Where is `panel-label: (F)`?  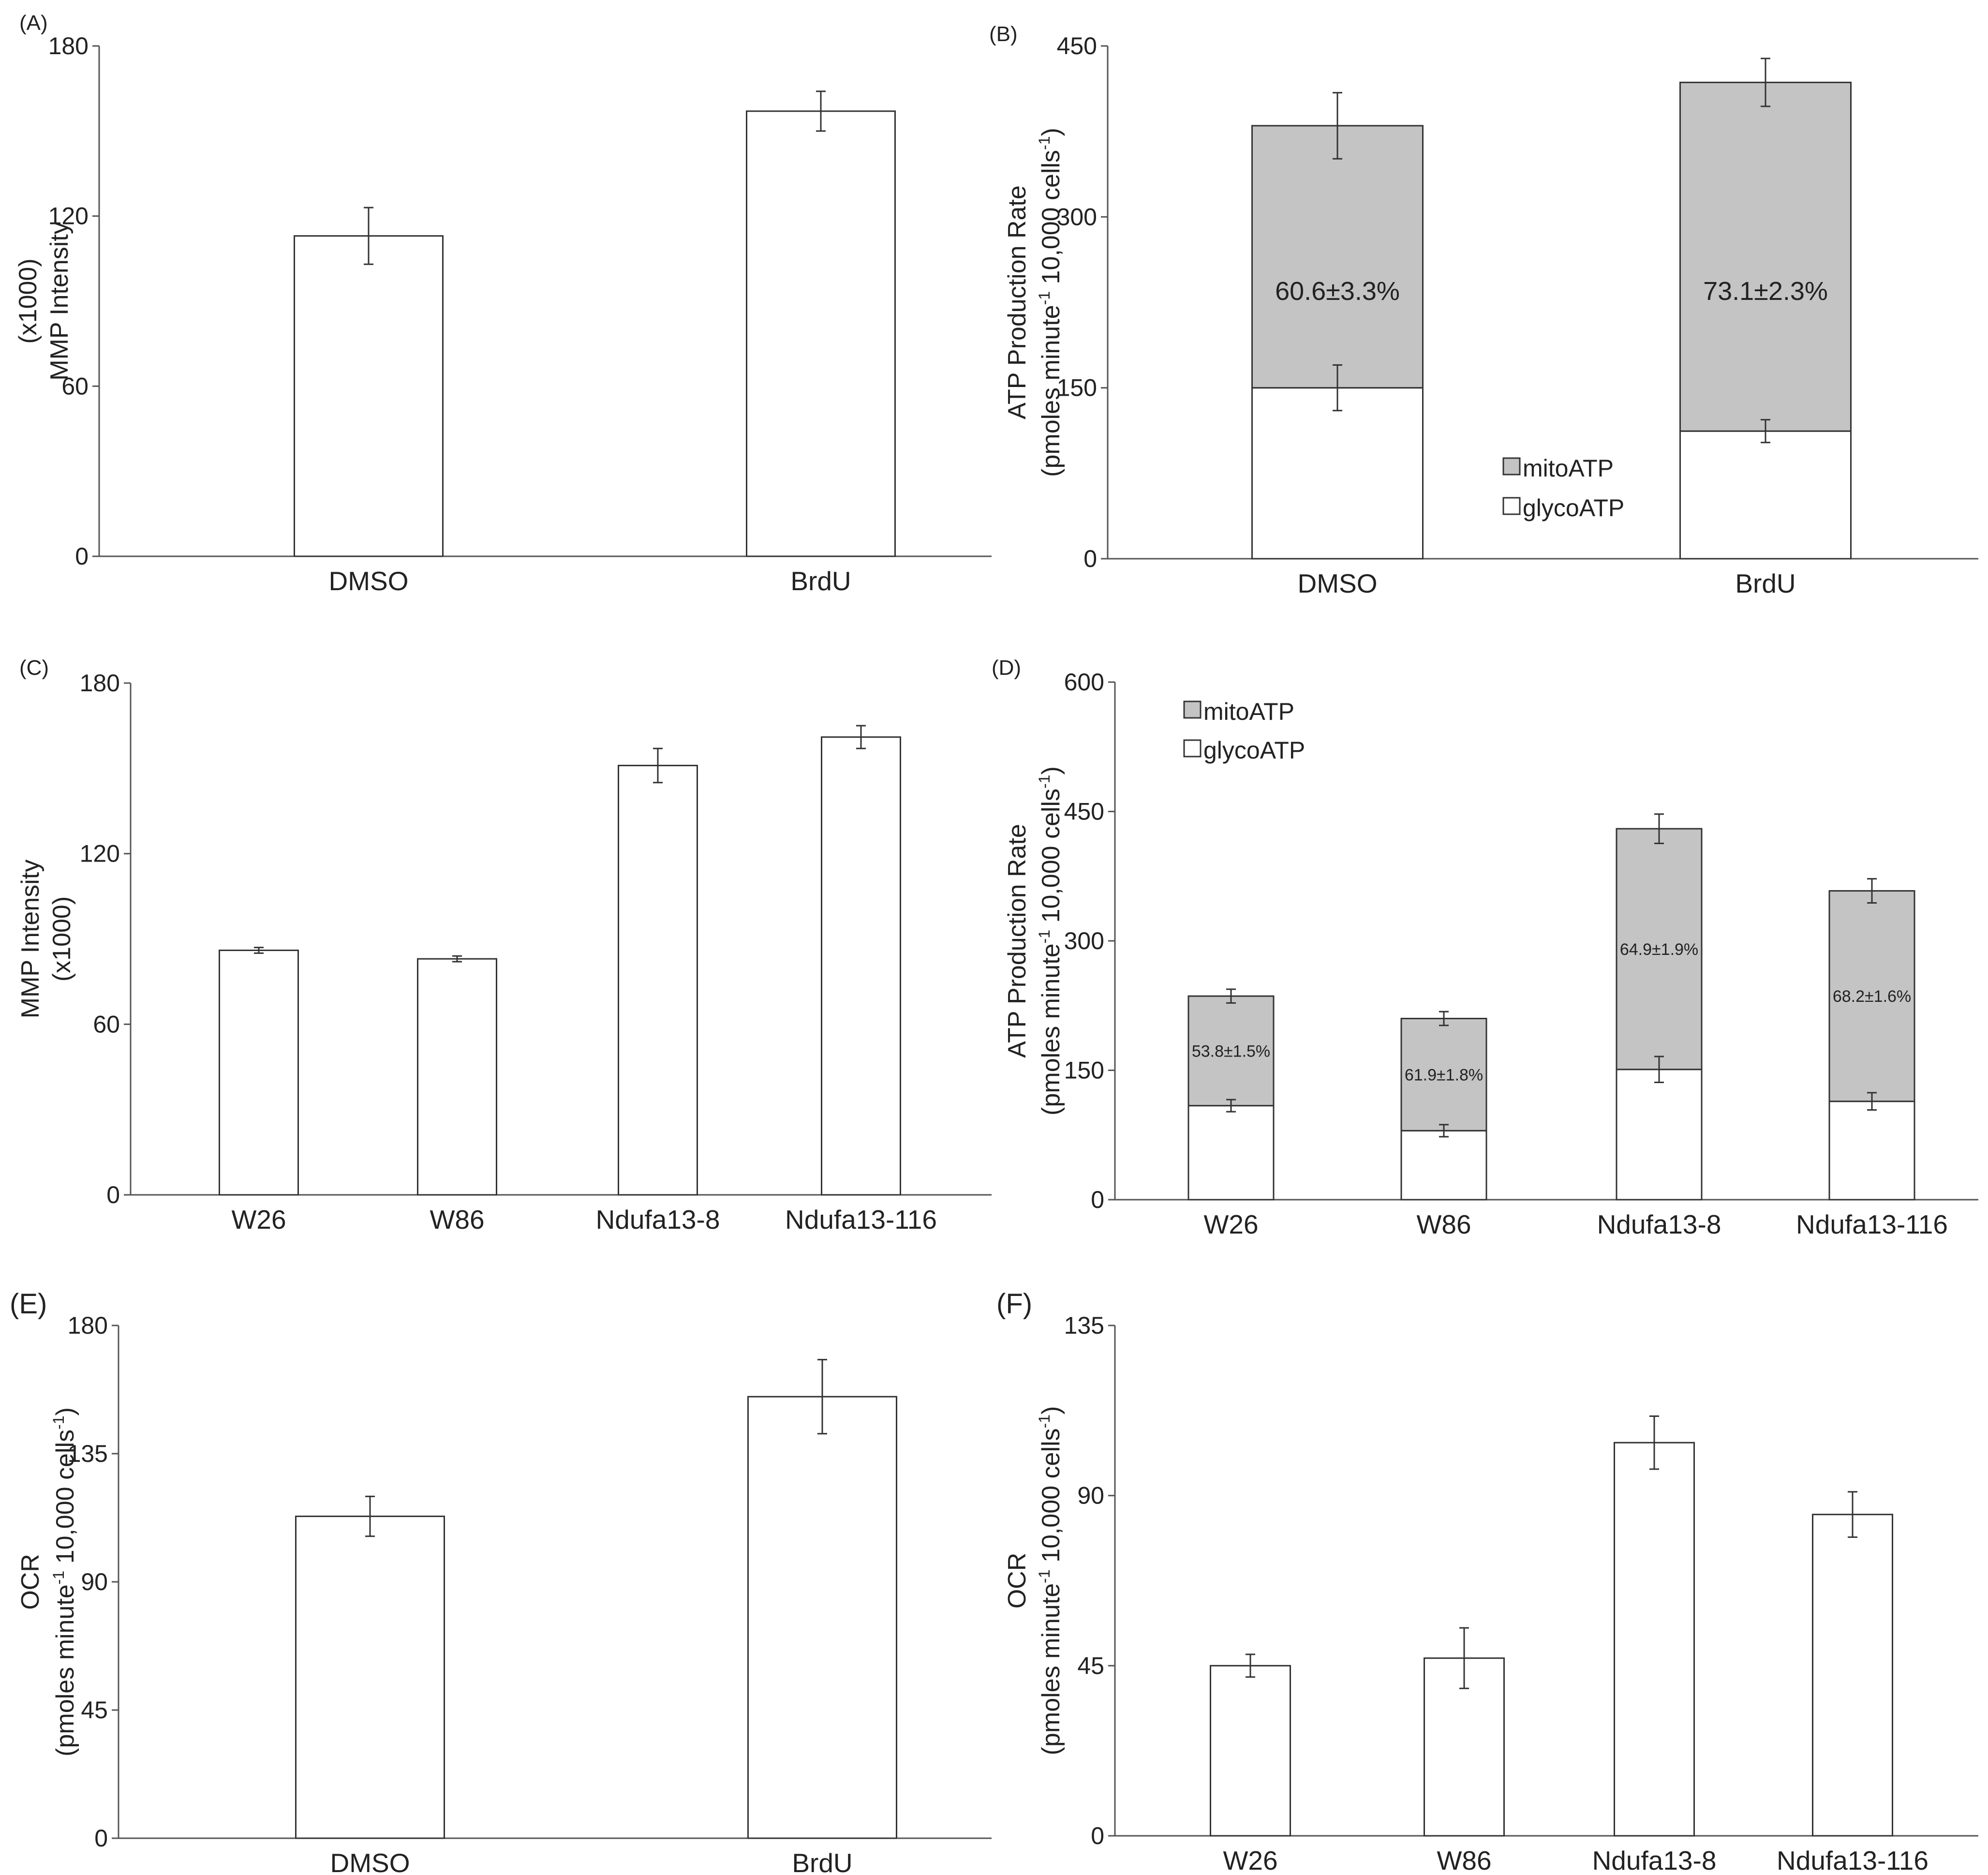 panel-label: (F) is located at coordinates (1014, 1304).